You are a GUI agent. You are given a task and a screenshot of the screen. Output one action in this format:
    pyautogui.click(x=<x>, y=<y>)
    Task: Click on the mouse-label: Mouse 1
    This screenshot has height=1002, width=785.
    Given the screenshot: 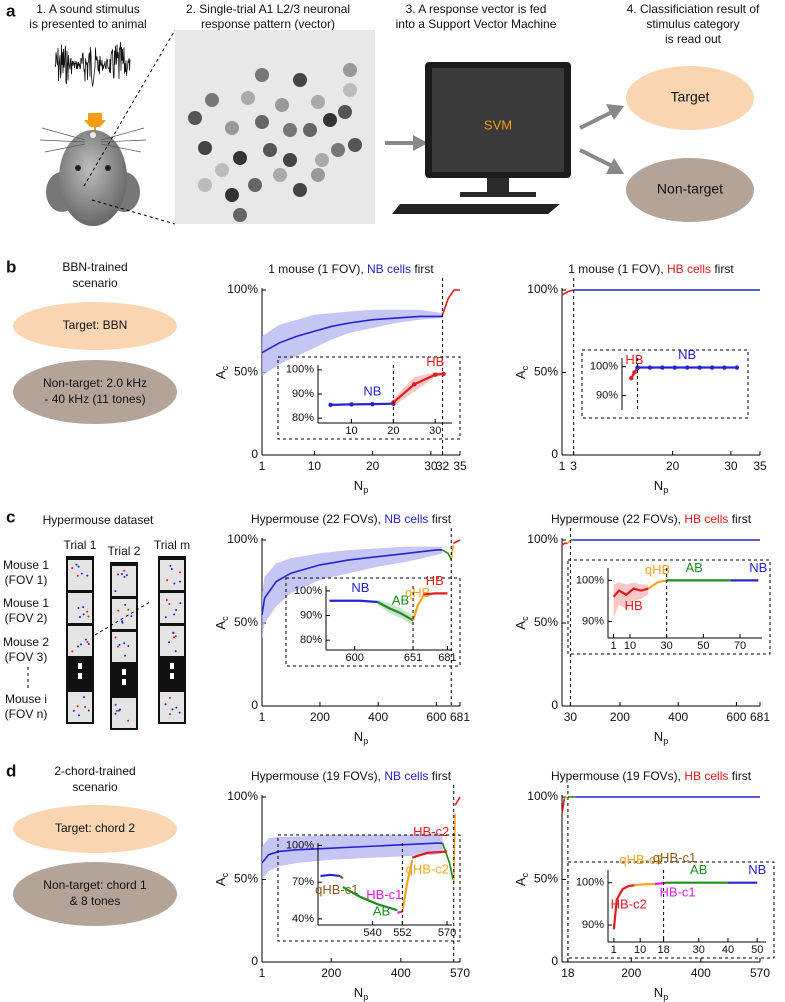 What is the action you would take?
    pyautogui.click(x=26, y=603)
    